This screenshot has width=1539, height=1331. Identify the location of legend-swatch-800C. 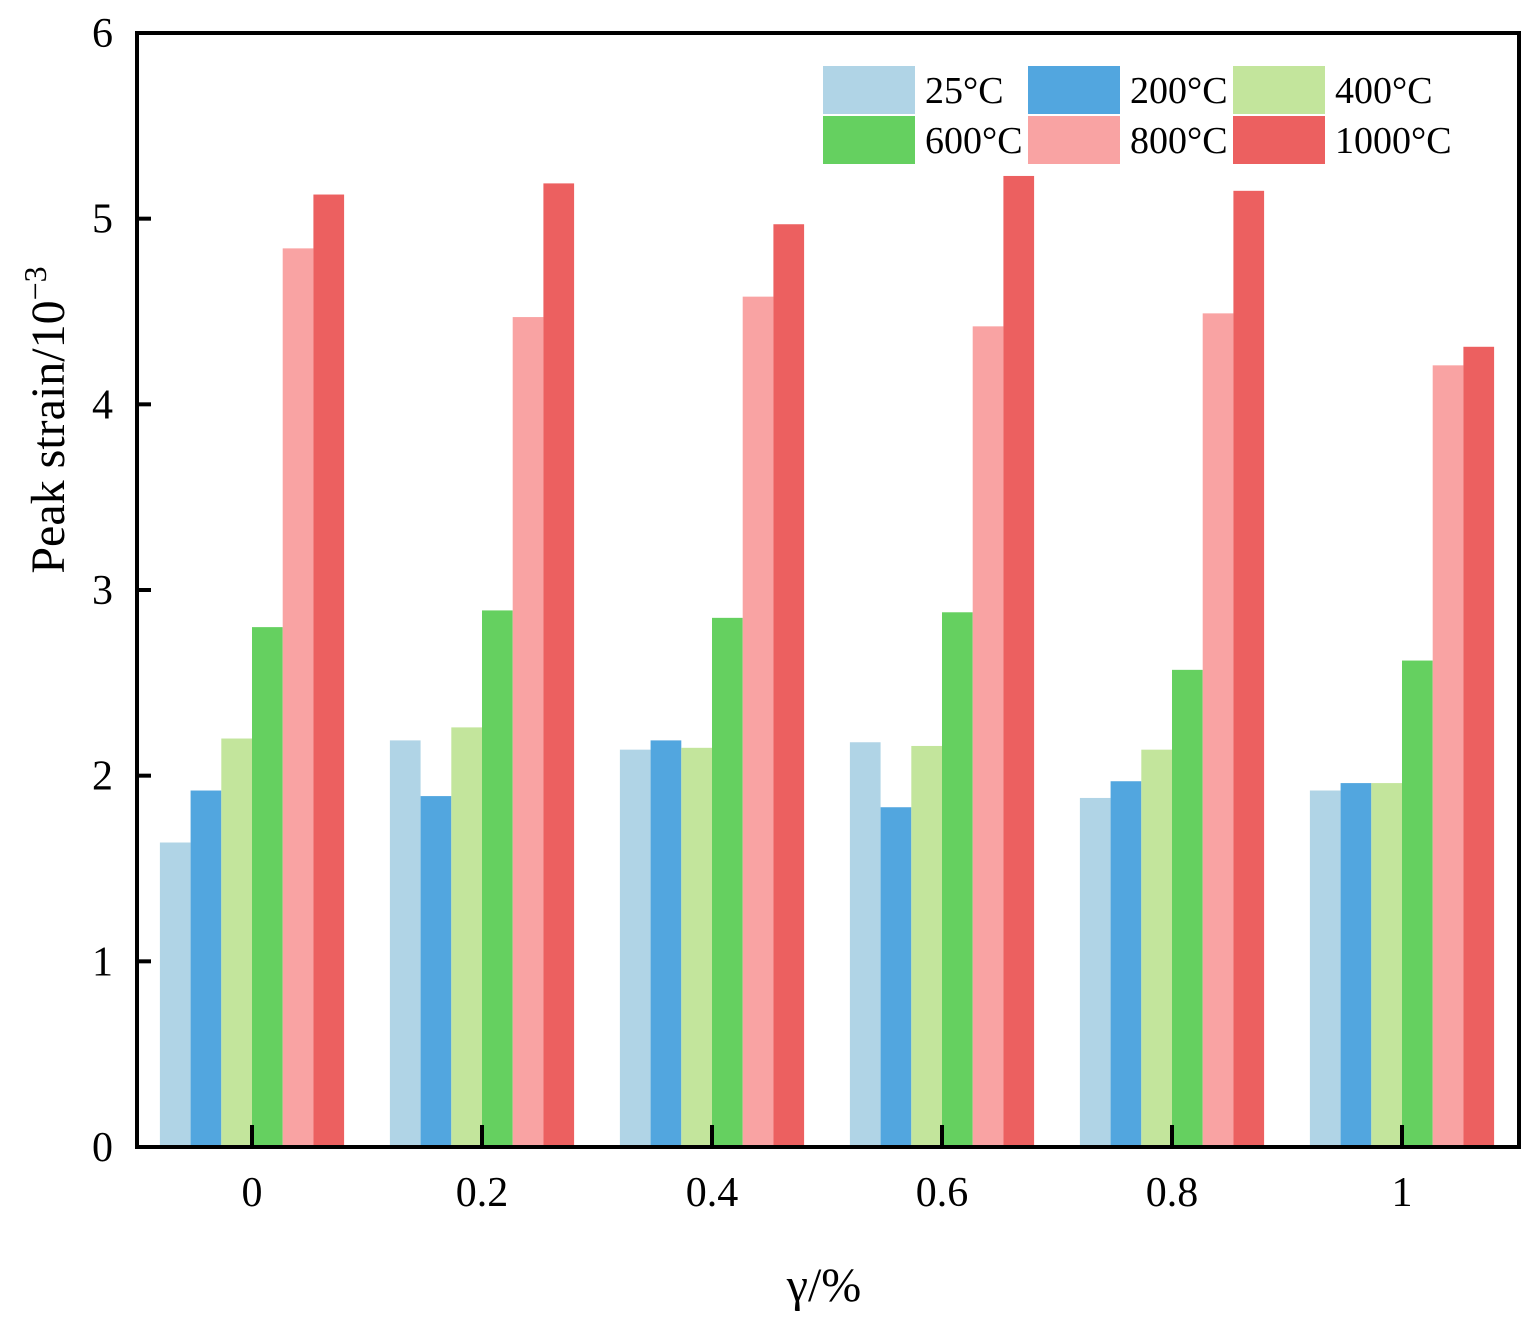
(1074, 140).